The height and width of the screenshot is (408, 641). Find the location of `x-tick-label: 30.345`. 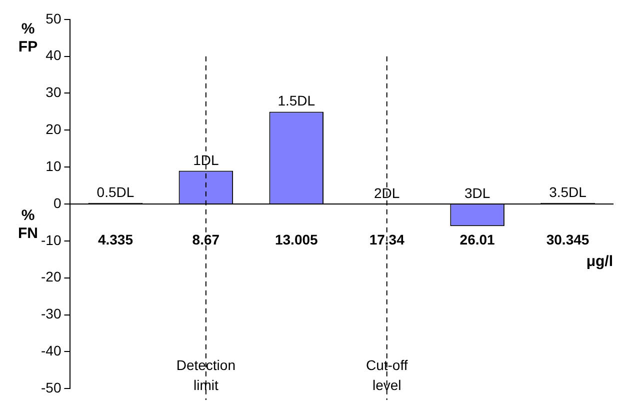

x-tick-label: 30.345 is located at coordinates (568, 239).